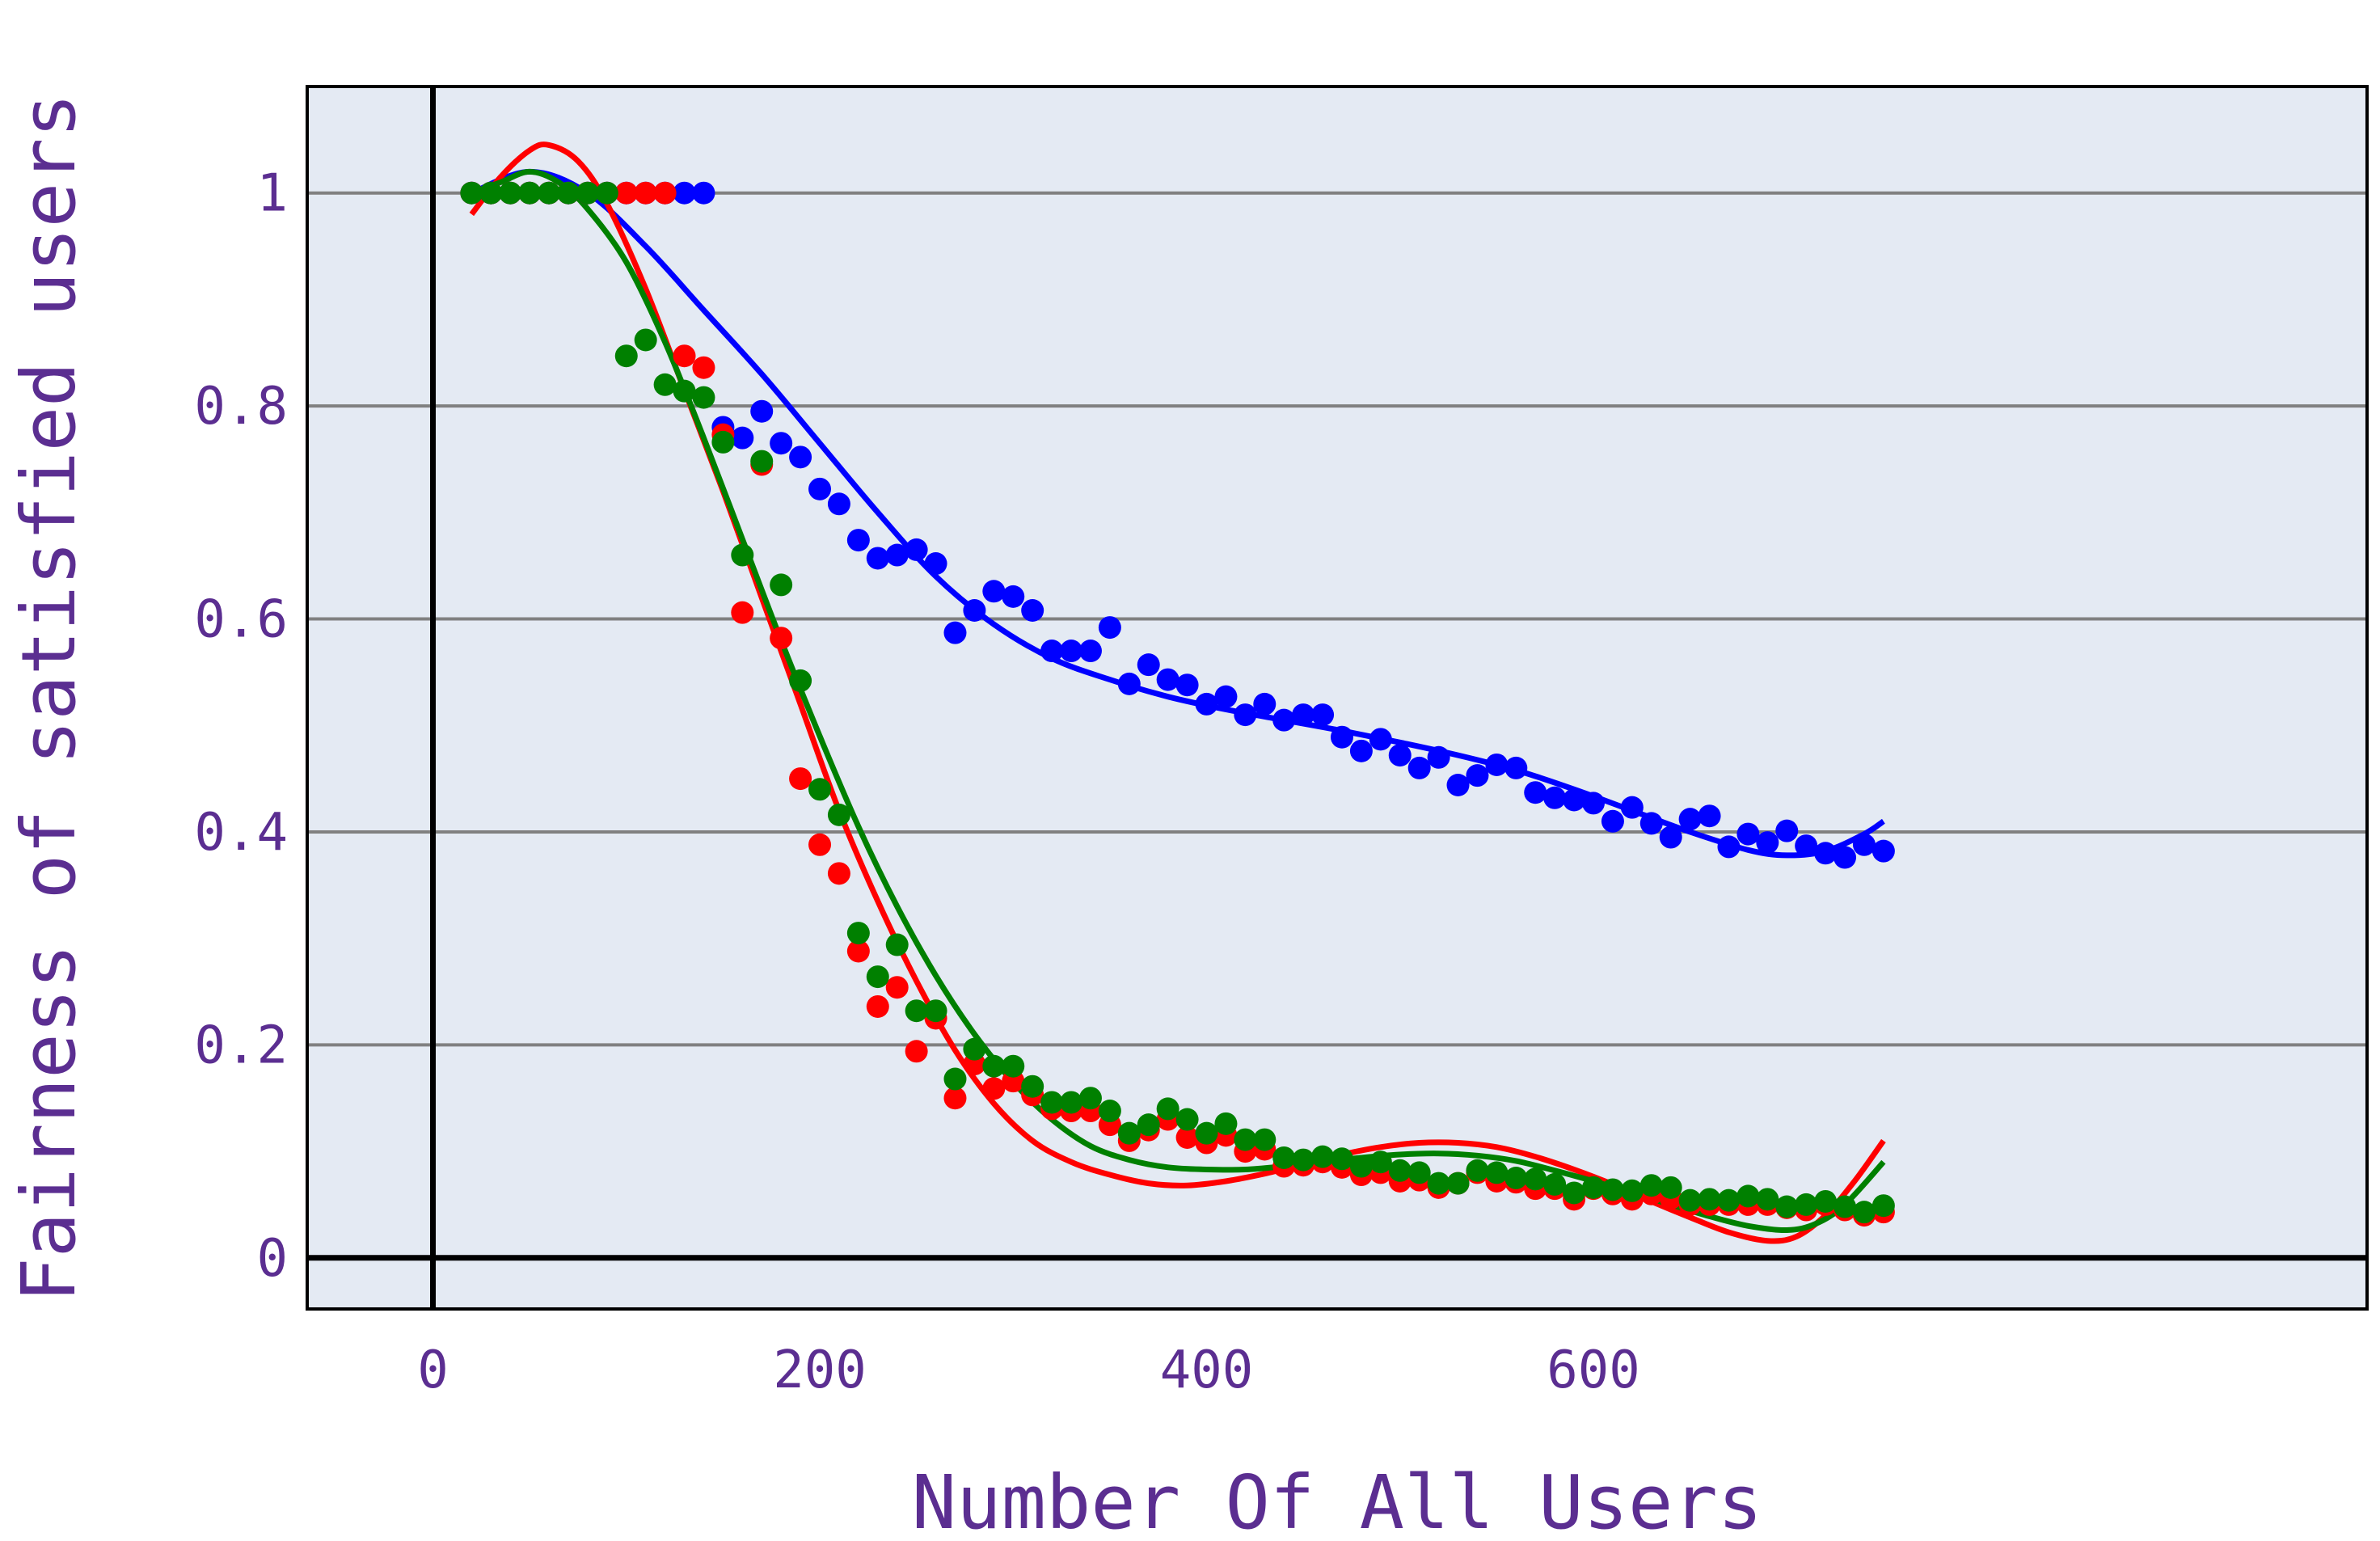 This screenshot has height=1541, width=2380. Describe the element at coordinates (241, 407) in the screenshot. I see `y-tick-label: 0.8` at that location.